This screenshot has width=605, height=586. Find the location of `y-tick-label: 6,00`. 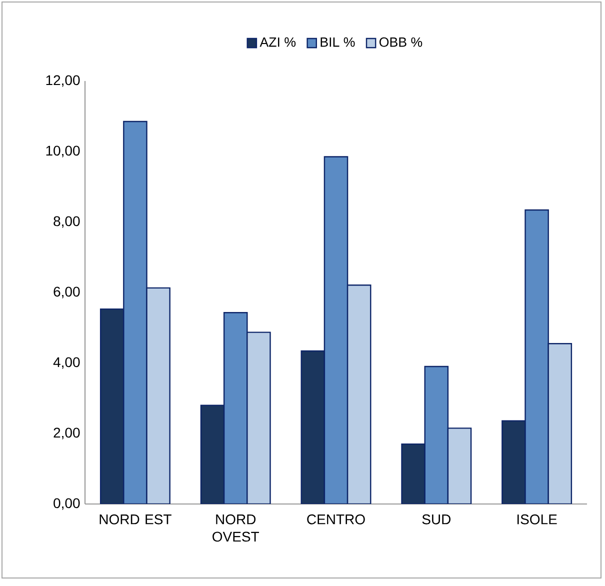

y-tick-label: 6,00 is located at coordinates (67, 292).